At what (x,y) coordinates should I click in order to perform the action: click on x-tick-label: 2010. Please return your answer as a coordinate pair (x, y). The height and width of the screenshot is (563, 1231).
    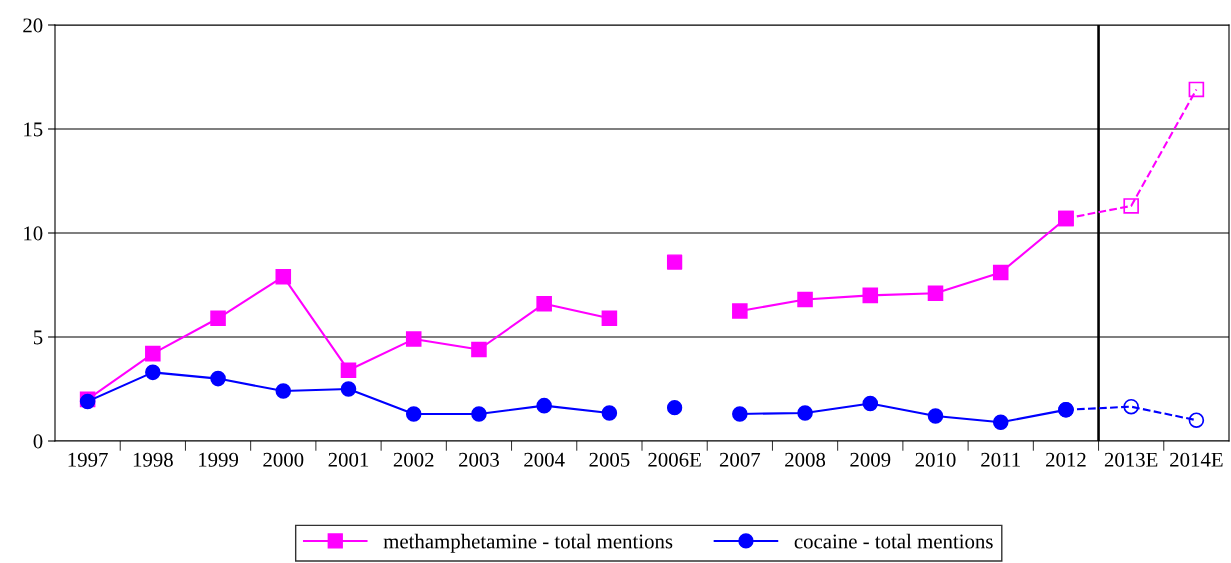
    Looking at the image, I should click on (935, 459).